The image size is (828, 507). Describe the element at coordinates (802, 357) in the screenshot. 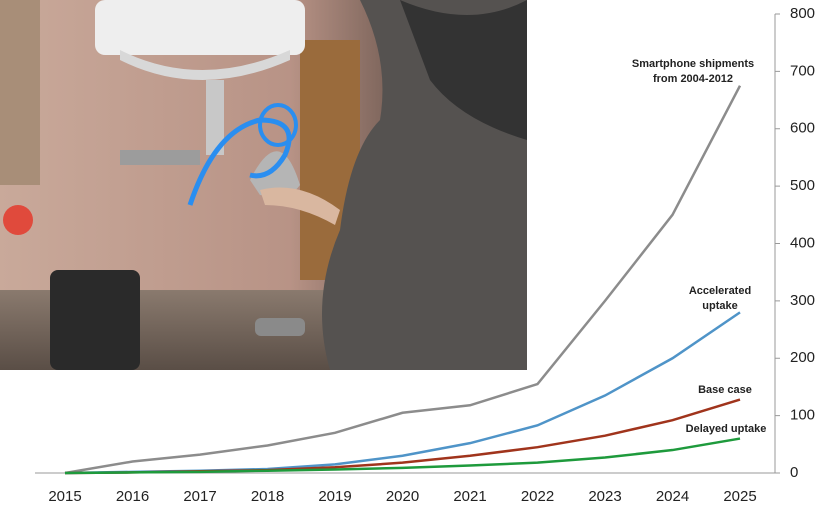

I see `y-tick-label: 200` at that location.